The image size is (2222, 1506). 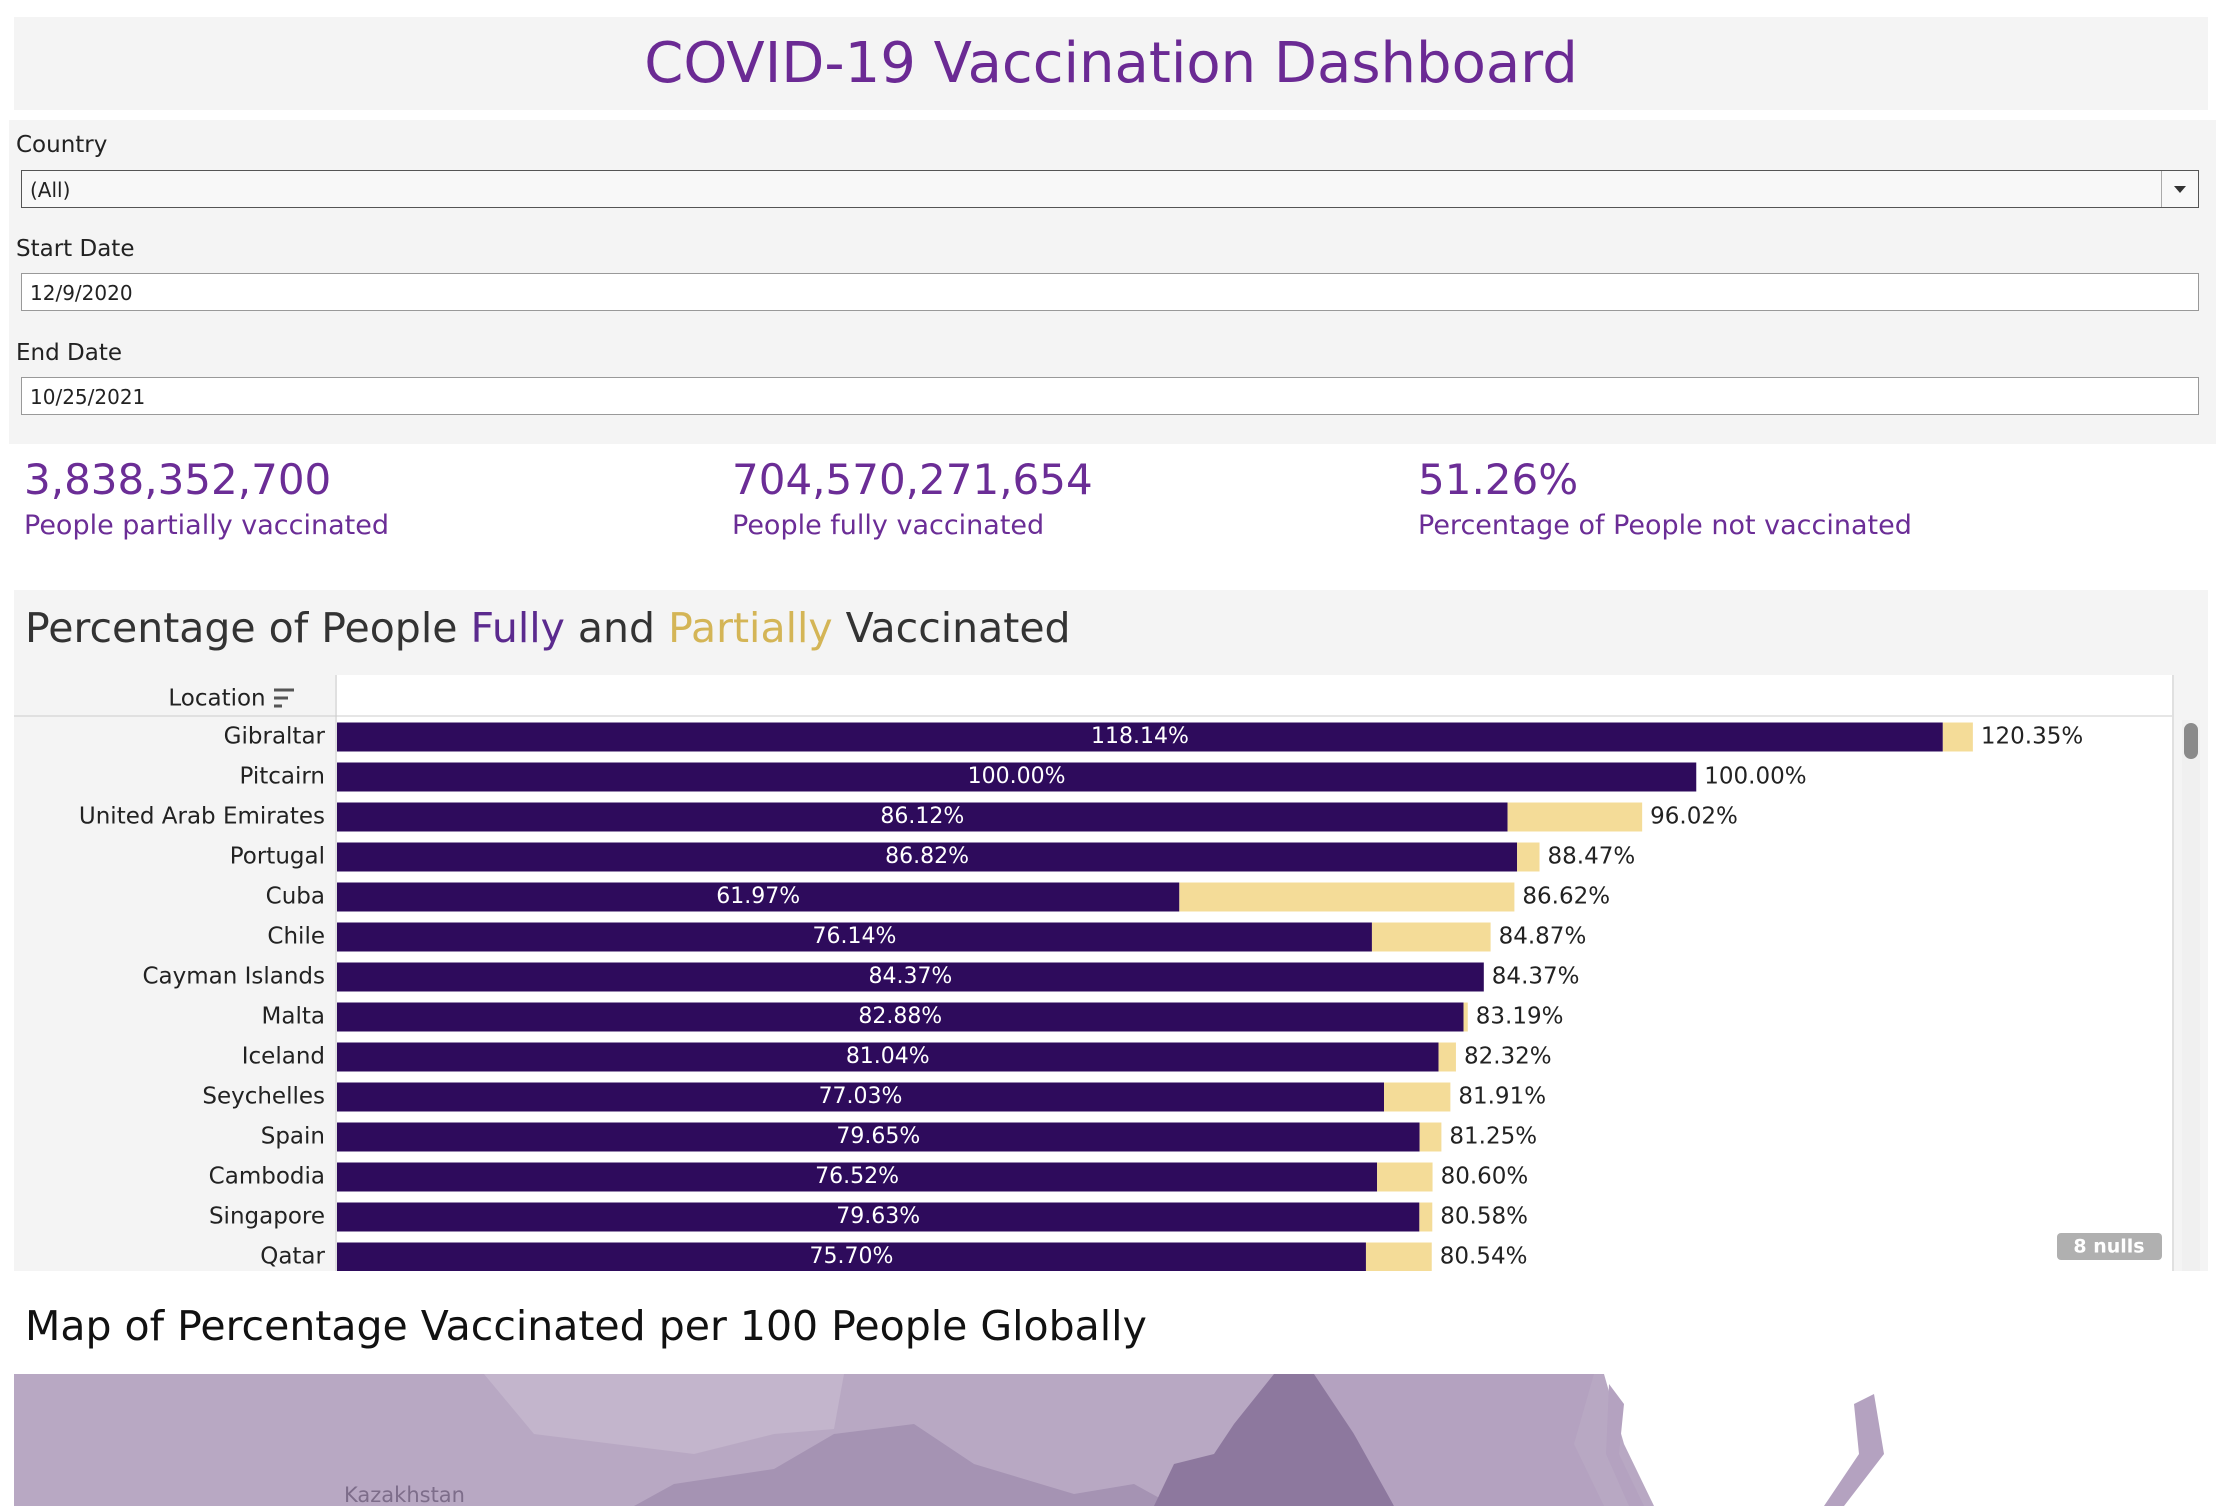 What do you see at coordinates (292, 1257) in the screenshot?
I see `category-label: Qatar` at bounding box center [292, 1257].